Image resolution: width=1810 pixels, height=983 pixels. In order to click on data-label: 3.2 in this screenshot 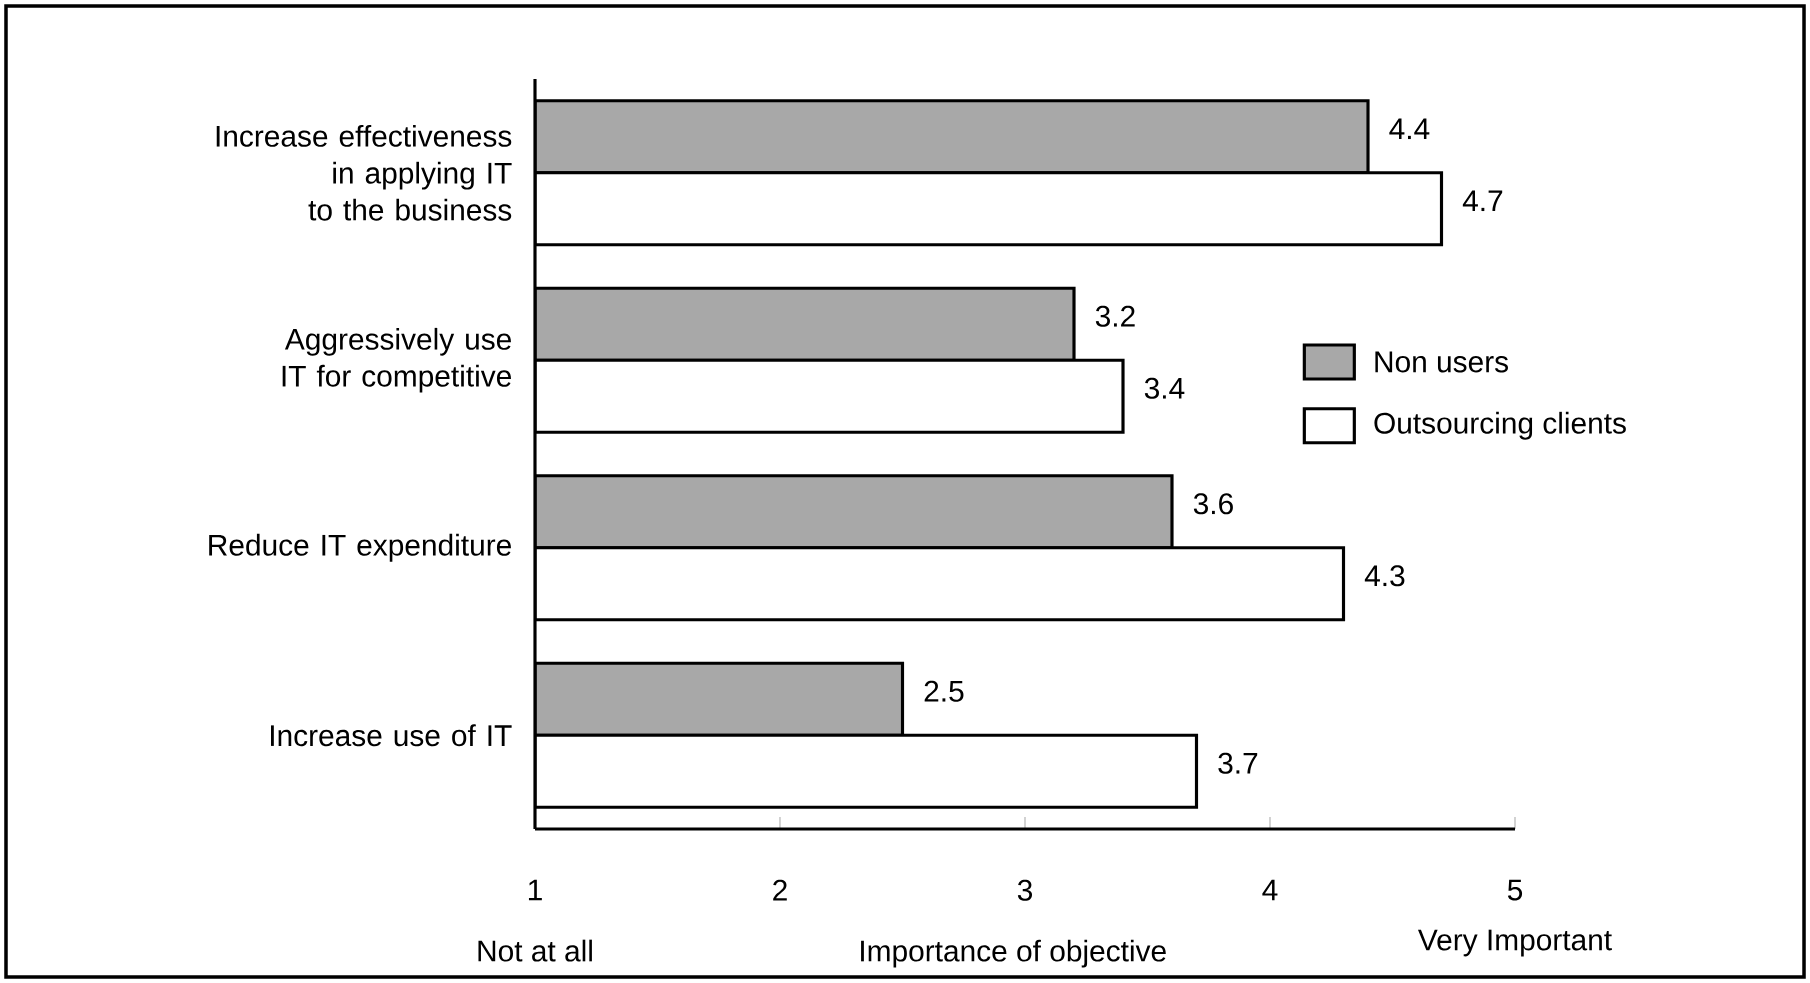, I will do `click(1115, 316)`.